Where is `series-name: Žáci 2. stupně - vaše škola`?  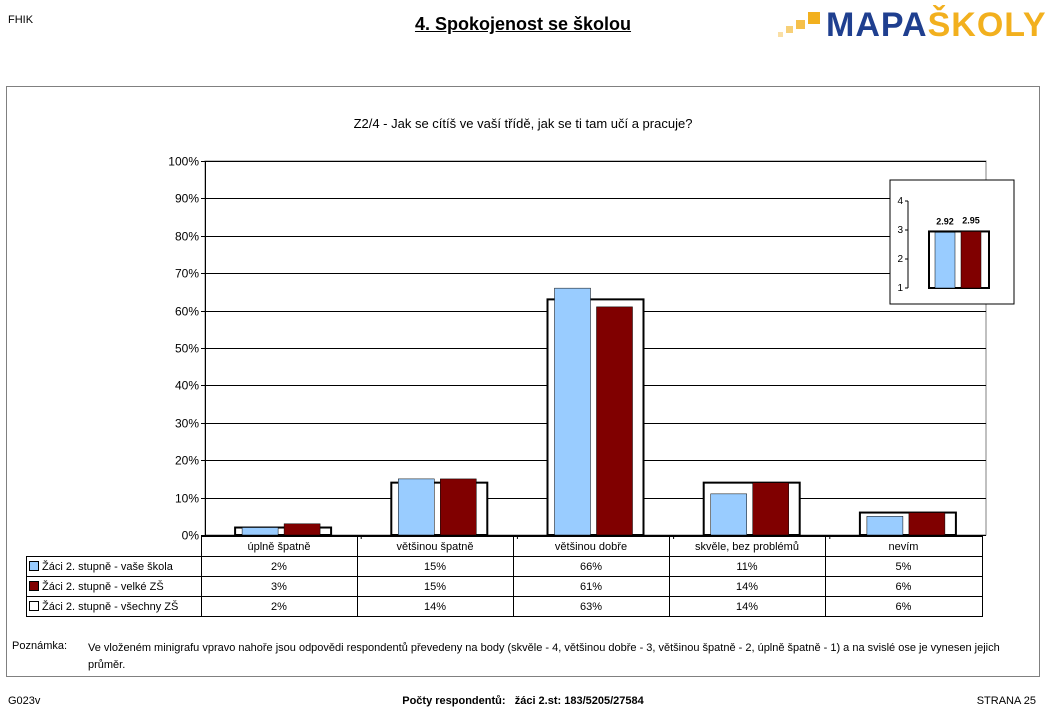 series-name: Žáci 2. stupně - vaše škola is located at coordinates (107, 566).